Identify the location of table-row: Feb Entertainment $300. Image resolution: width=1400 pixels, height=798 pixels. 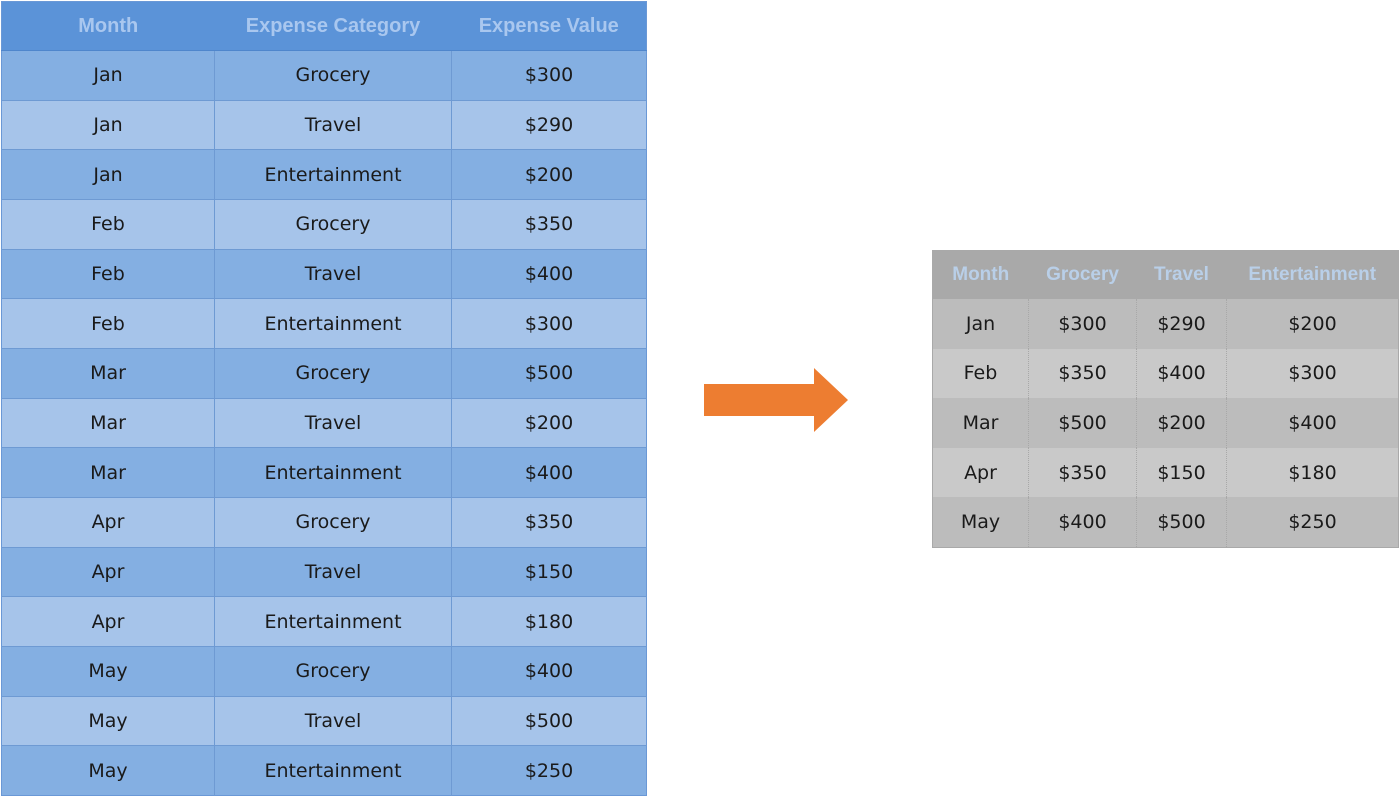
(324, 323).